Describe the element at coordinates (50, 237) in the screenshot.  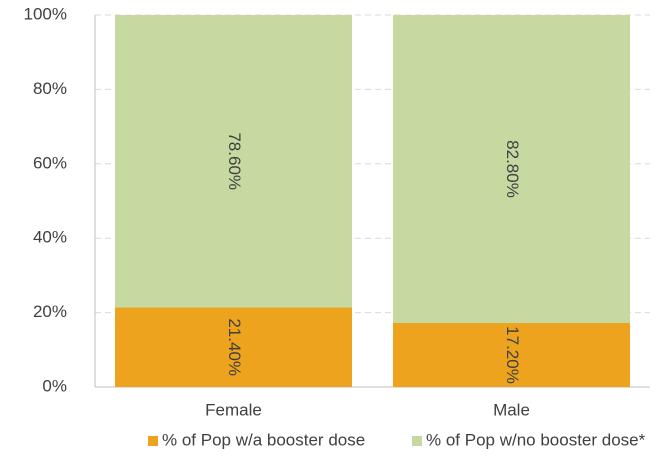
I see `y-tick-label: 40%` at that location.